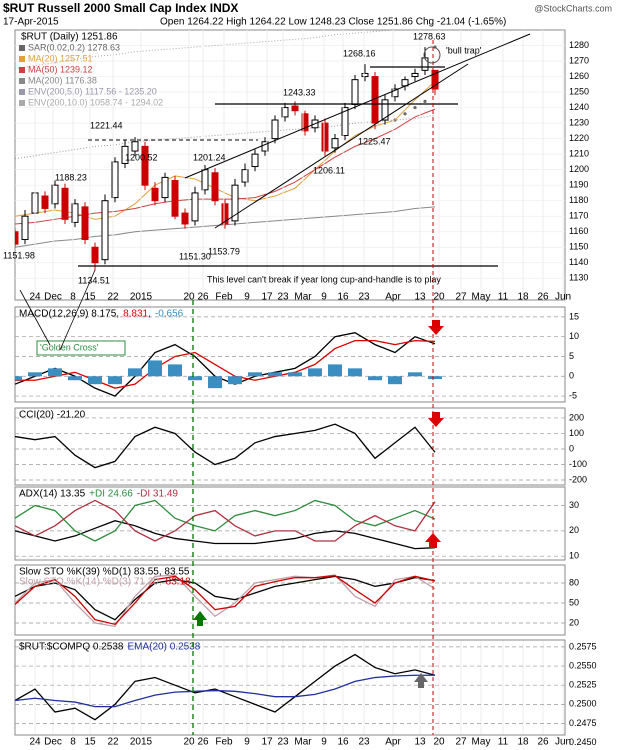 This screenshot has width=620, height=750. What do you see at coordinates (19, 255) in the screenshot?
I see `annotation: 1151.98` at bounding box center [19, 255].